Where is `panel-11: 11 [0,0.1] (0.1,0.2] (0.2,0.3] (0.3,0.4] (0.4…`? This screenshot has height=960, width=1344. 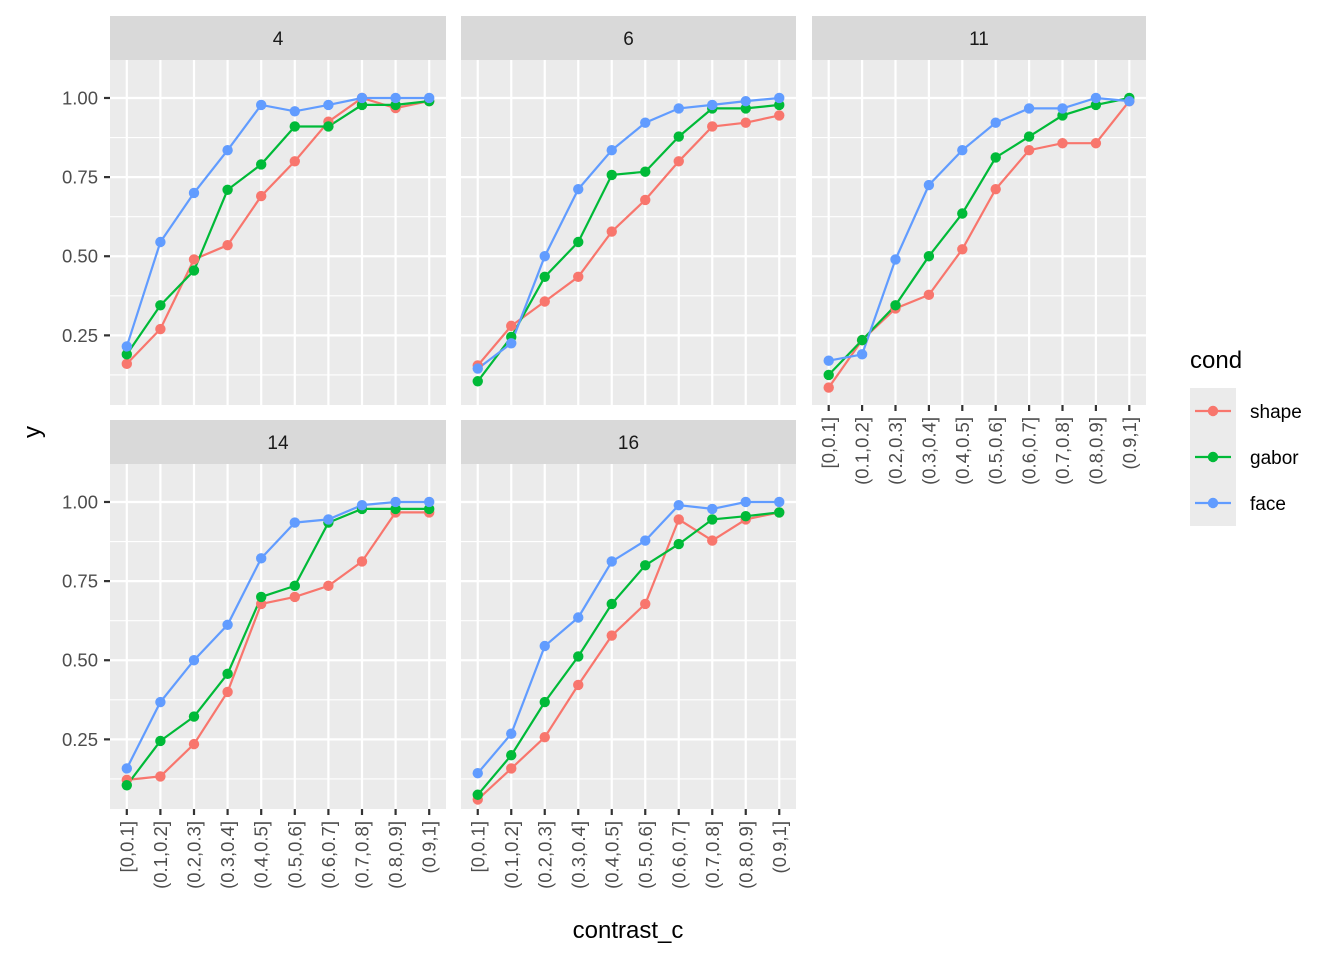
panel-11: 11 [0,0.1] (0.1,0.2] (0.2,0.3] (0.3,0.4] (0.4… is located at coordinates (979, 250).